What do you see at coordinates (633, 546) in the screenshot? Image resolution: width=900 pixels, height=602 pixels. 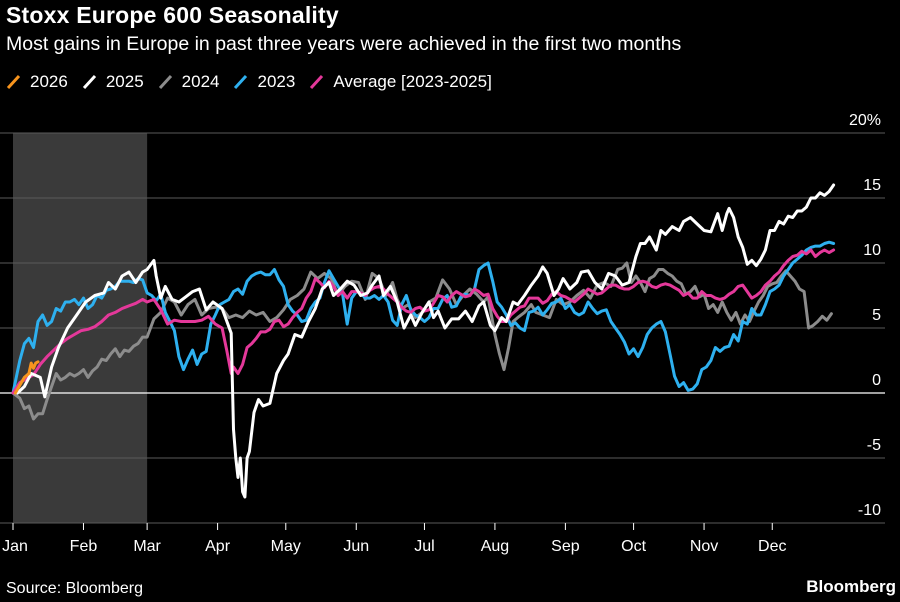 I see `x-tick-label: Oct` at bounding box center [633, 546].